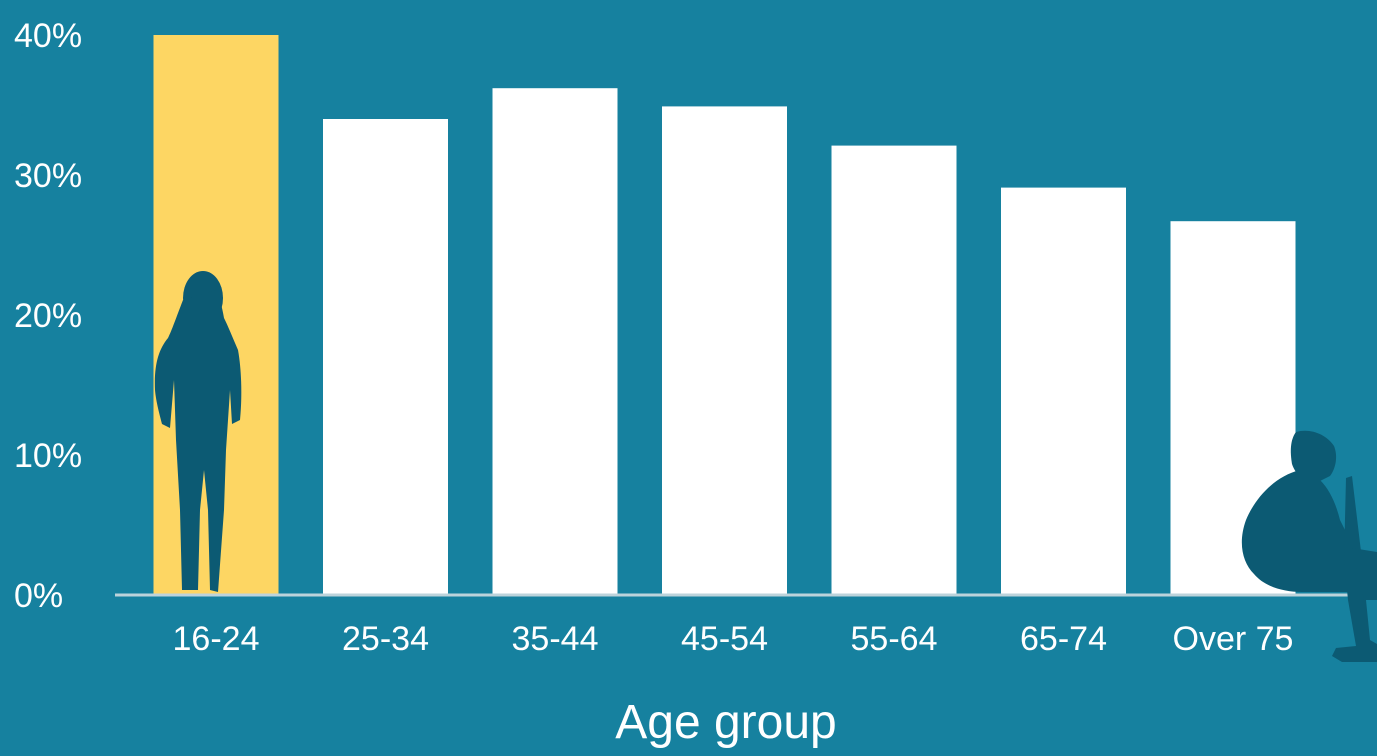  What do you see at coordinates (216, 639) in the screenshot?
I see `x-category-label: 16-24` at bounding box center [216, 639].